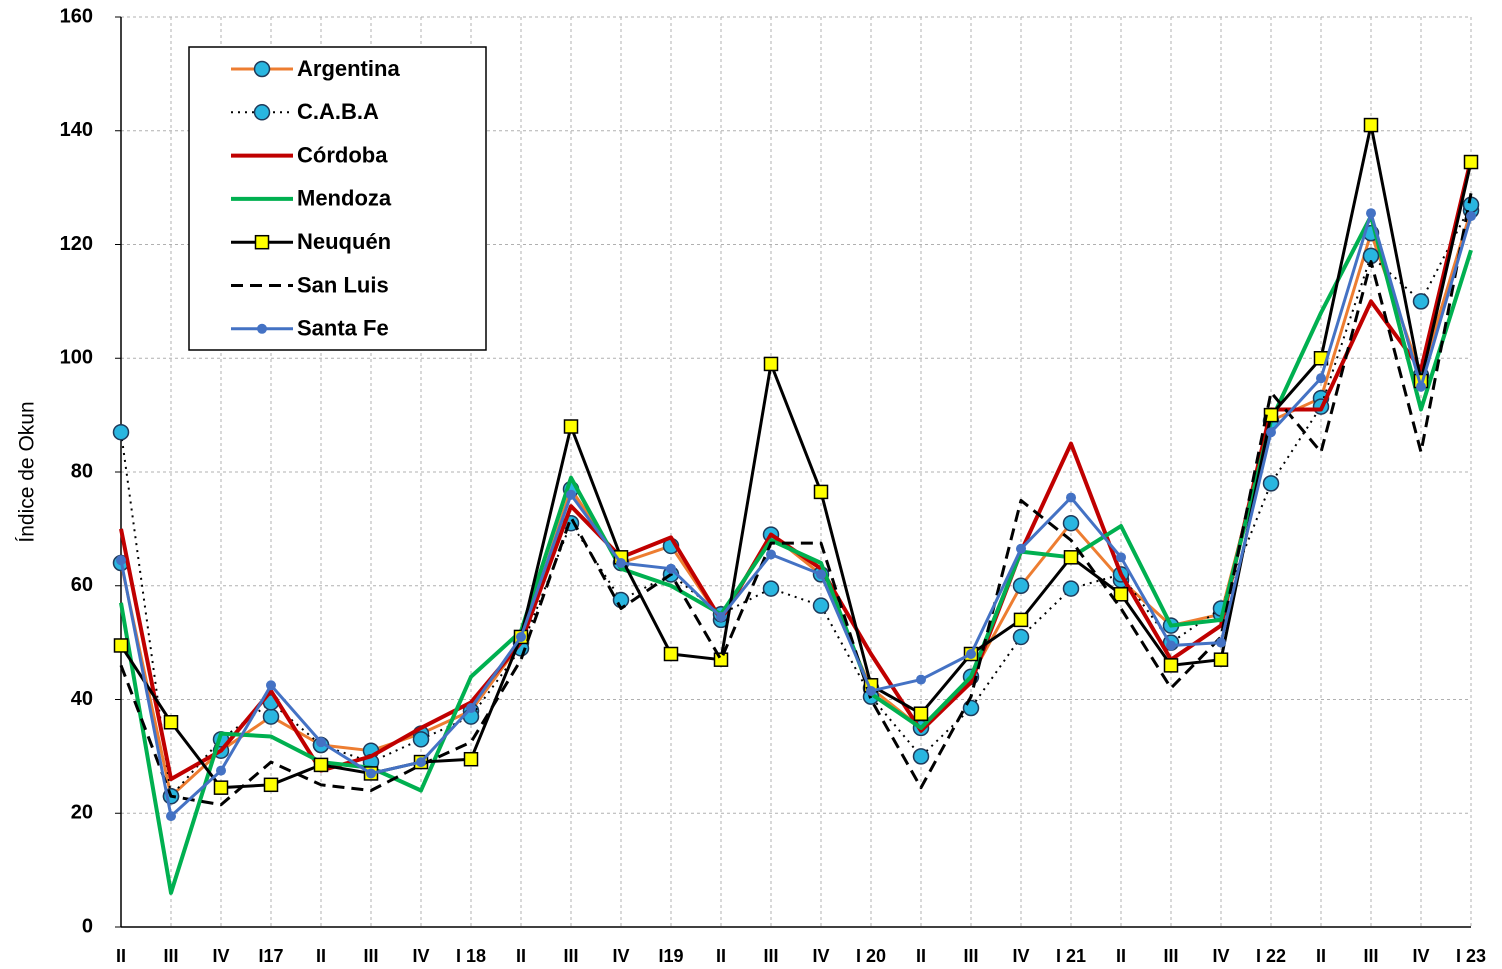  I want to click on y-tick-label: 20, so click(82, 813).